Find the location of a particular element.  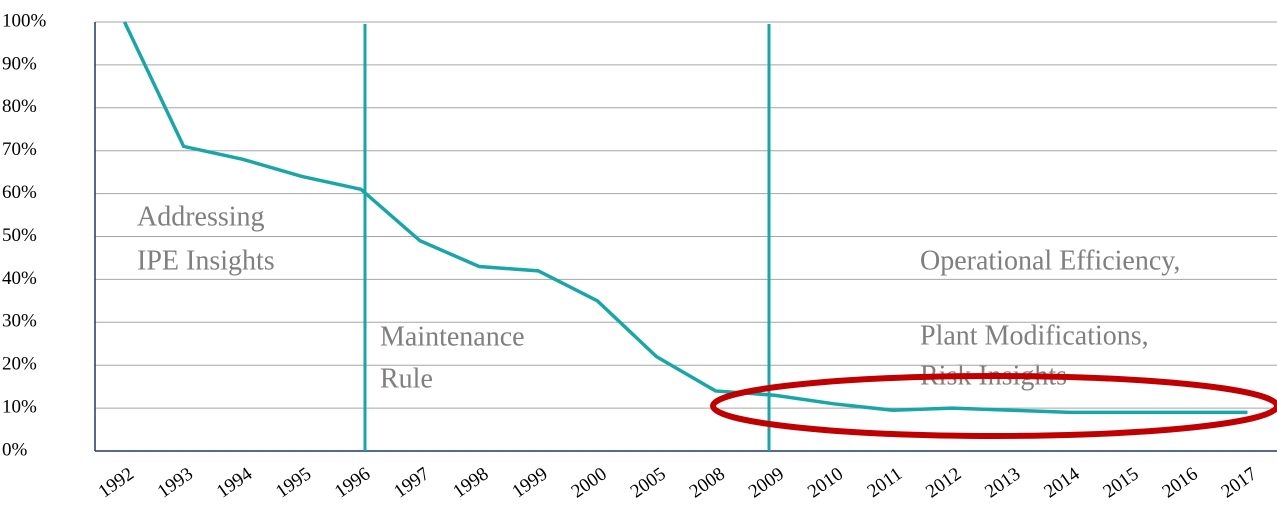

x-tick-label: 1996 is located at coordinates (352, 482).